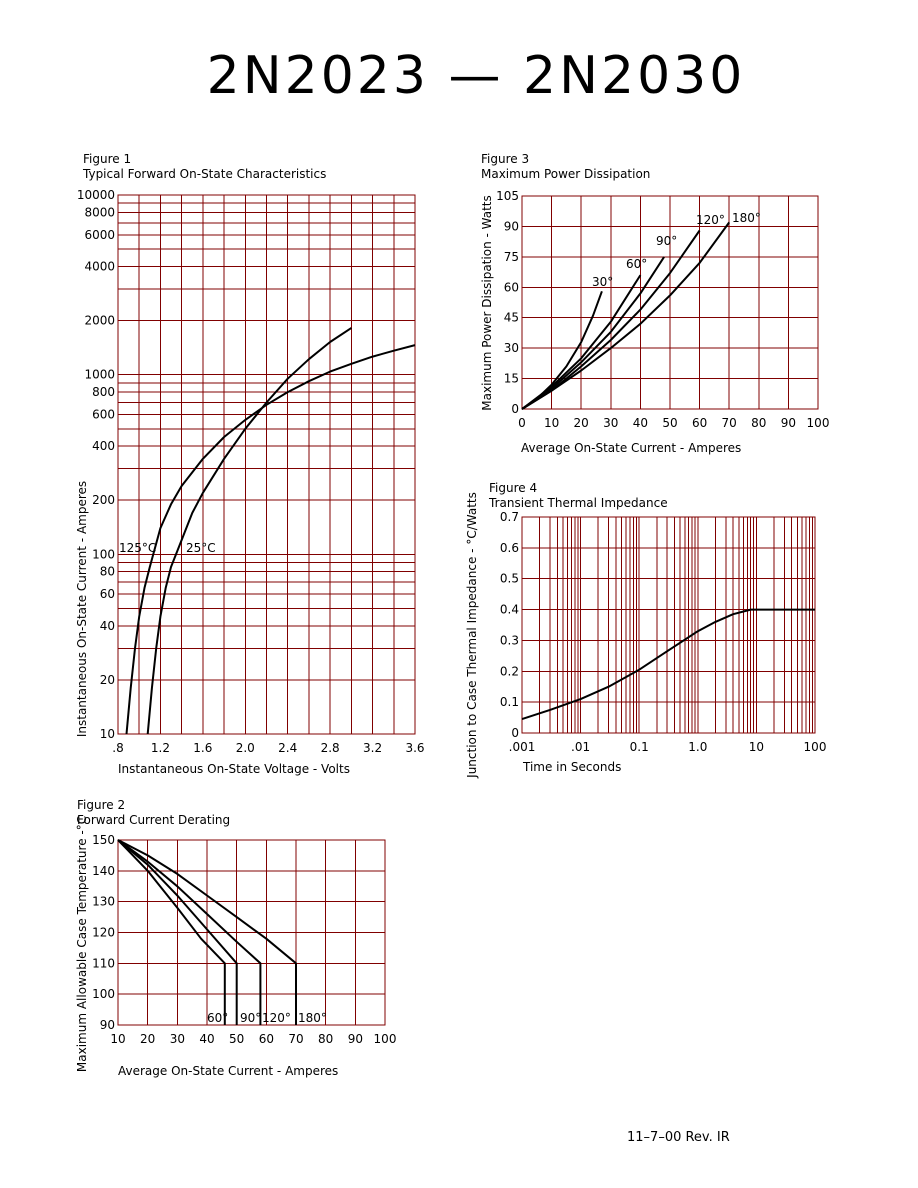 The image size is (918, 1188). I want to click on y-tick-label: 15, so click(511, 379).